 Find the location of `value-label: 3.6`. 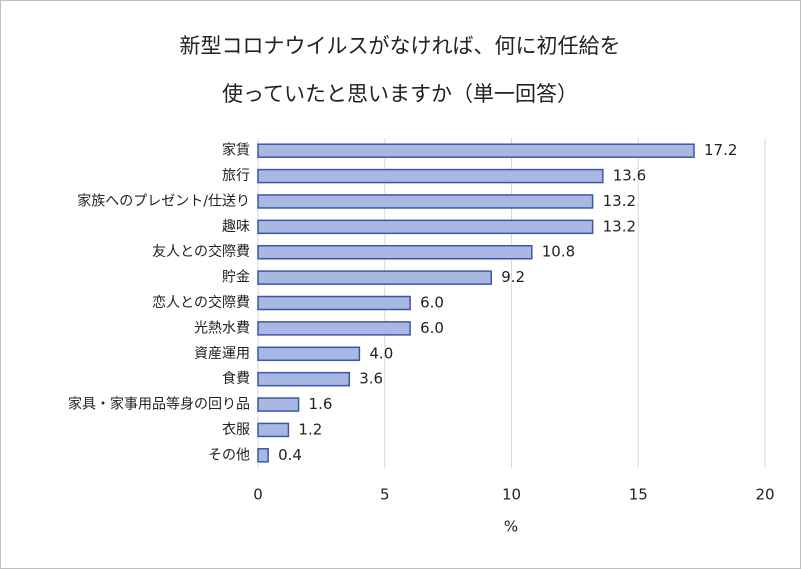

value-label: 3.6 is located at coordinates (371, 379).